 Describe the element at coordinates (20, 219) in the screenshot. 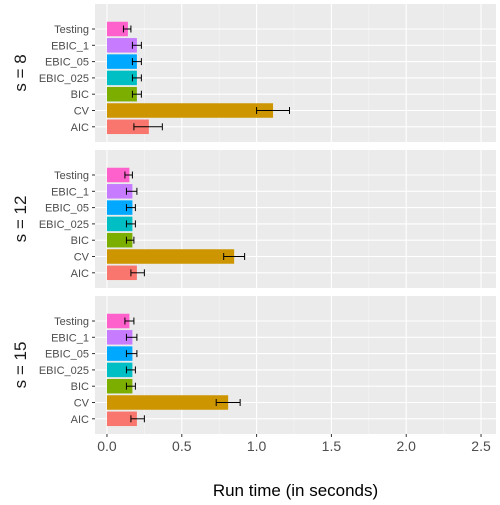

I see `facet-label: s = 12` at that location.